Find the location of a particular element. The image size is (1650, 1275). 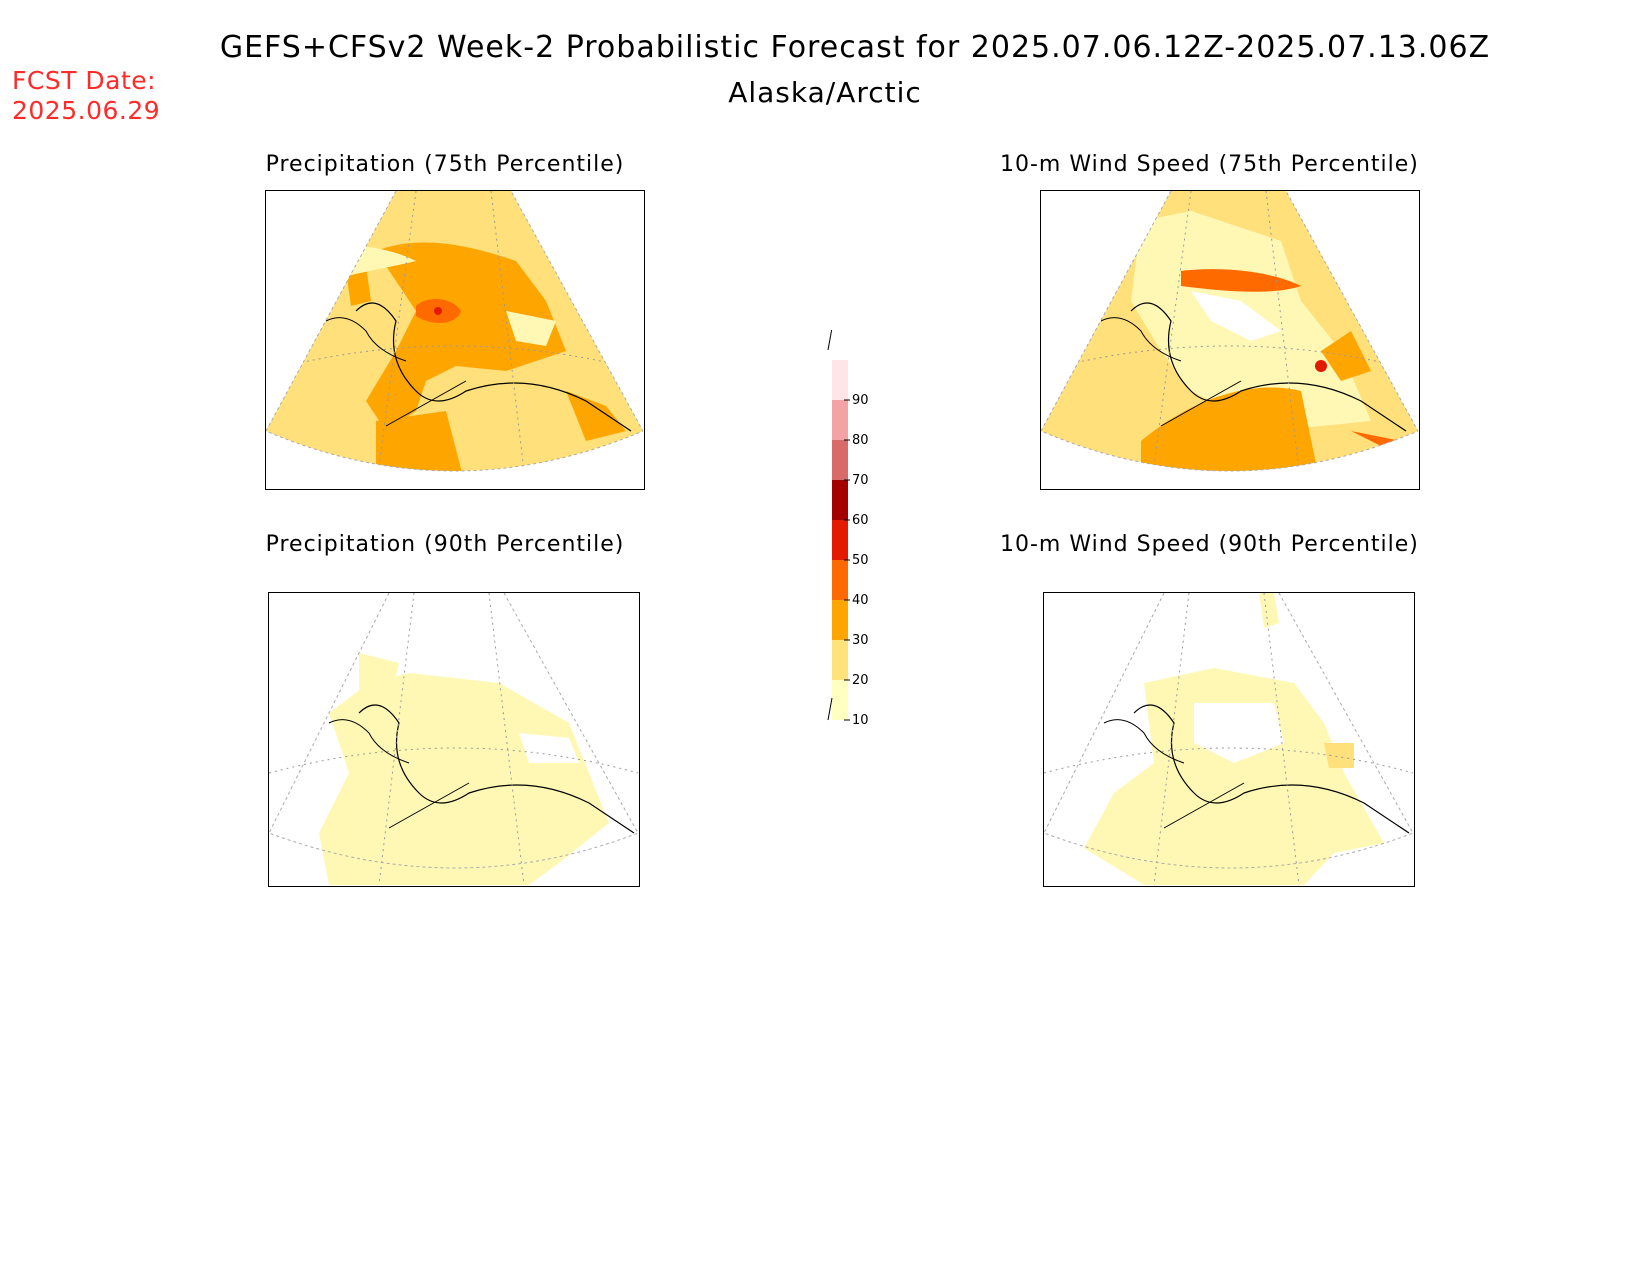

colorbar-label-50: 50 is located at coordinates (860, 560).